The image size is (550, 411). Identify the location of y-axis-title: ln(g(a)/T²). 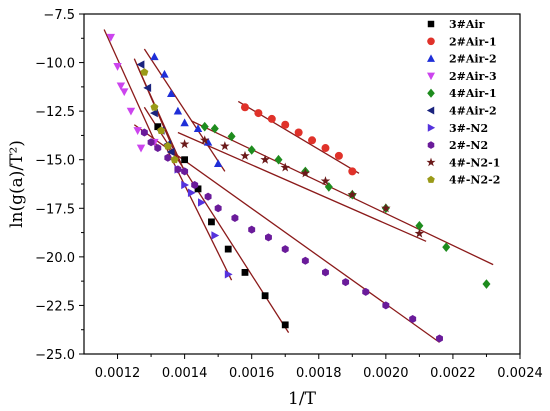
(17, 184).